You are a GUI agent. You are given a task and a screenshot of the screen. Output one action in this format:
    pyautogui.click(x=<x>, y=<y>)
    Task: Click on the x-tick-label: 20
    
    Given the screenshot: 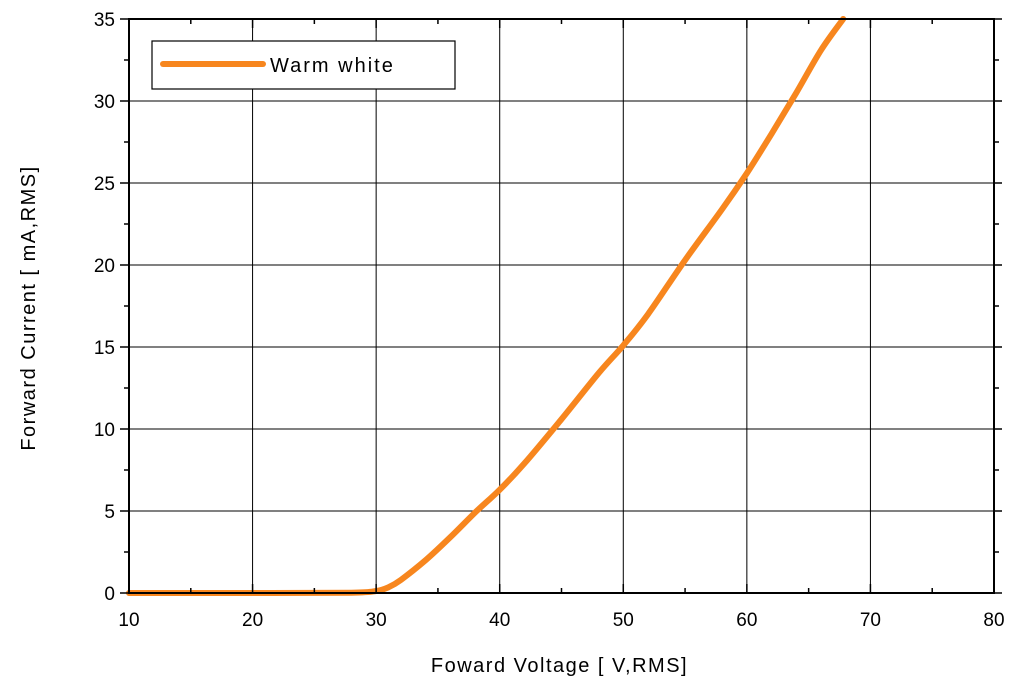 What is the action you would take?
    pyautogui.click(x=252, y=620)
    